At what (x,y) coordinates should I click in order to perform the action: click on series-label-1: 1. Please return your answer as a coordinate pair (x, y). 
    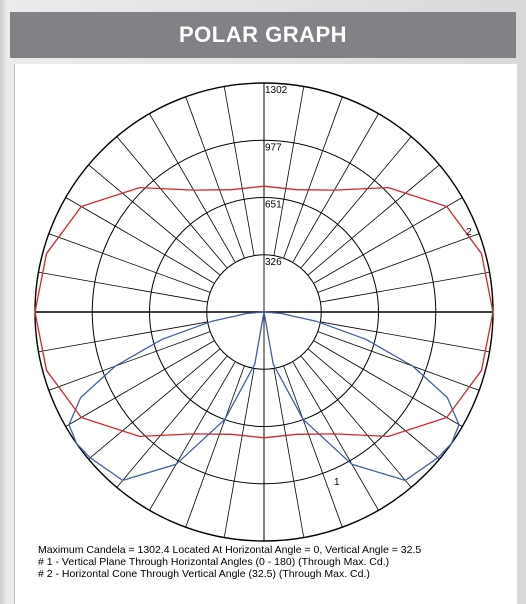
    Looking at the image, I should click on (337, 482).